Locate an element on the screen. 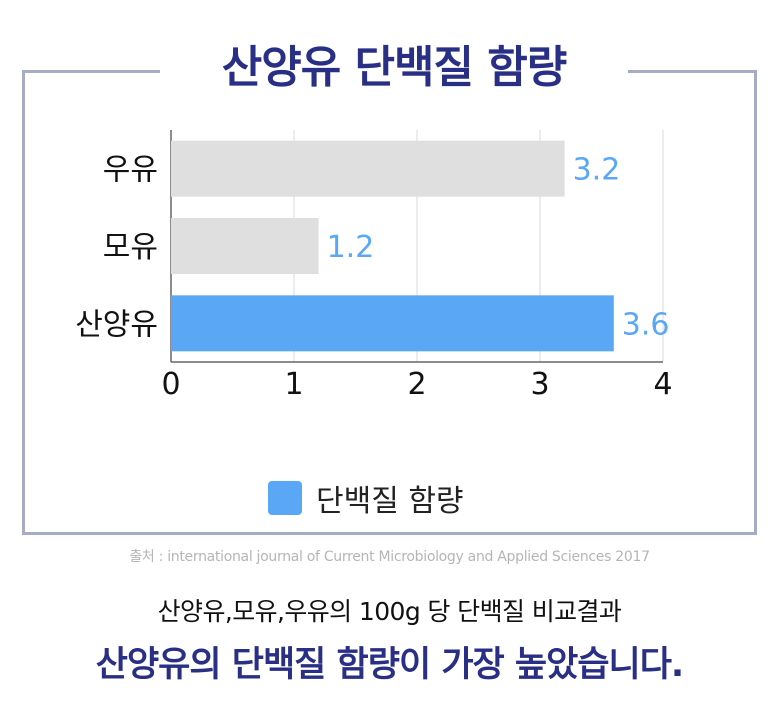  frame-top-right-line is located at coordinates (692, 71).